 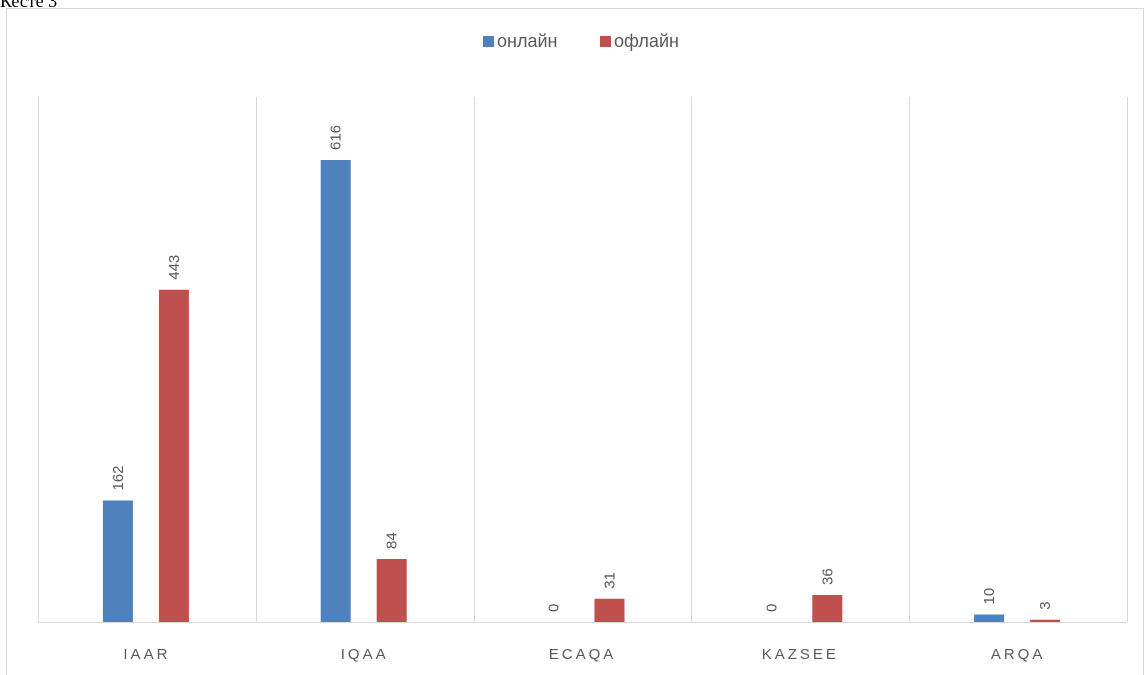 I want to click on legend-label-офлайн: офлайн, so click(x=646, y=41).